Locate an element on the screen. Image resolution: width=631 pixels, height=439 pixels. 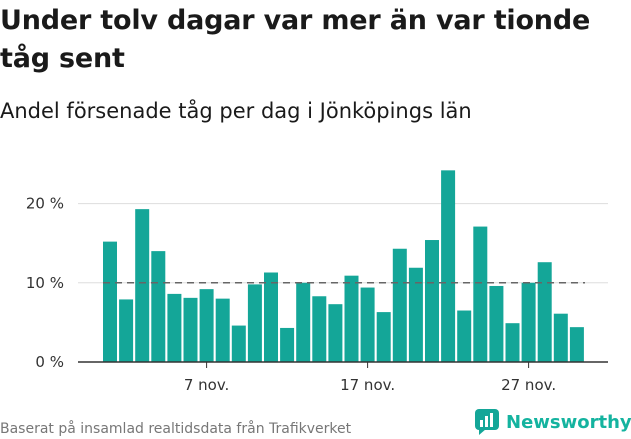
x-tick-label: 7 nov. is located at coordinates (206, 385).